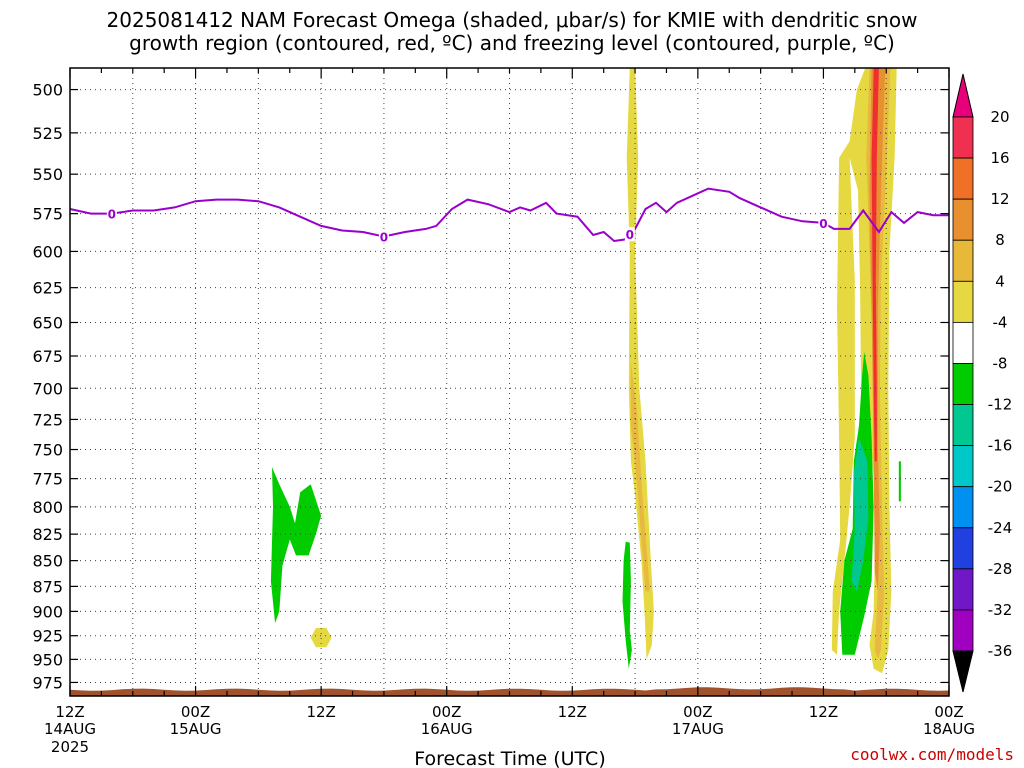  What do you see at coordinates (47, 636) in the screenshot?
I see `y-tick-label: 925` at bounding box center [47, 636].